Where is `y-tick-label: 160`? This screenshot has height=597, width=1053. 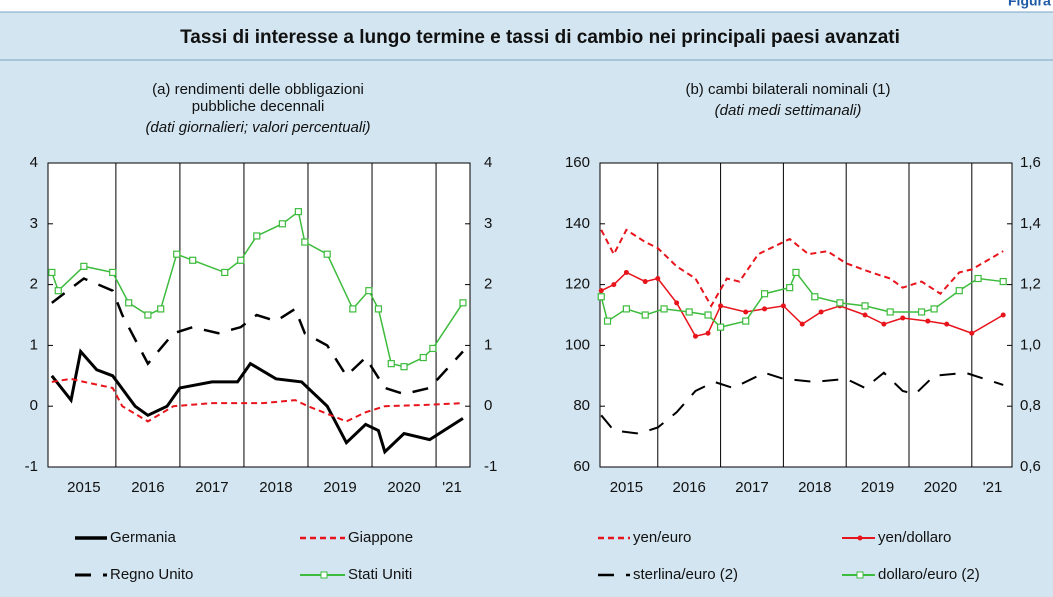
y-tick-label: 160 is located at coordinates (577, 162).